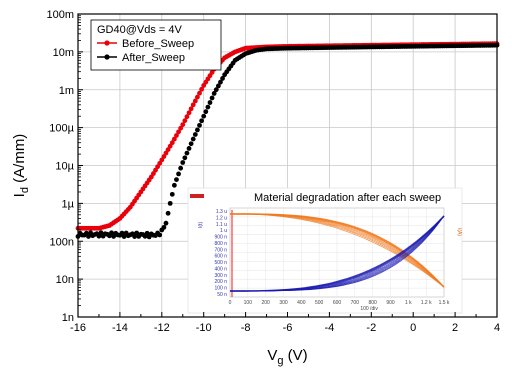 The width and height of the screenshot is (512, 376). Describe the element at coordinates (221, 218) in the screenshot. I see `inset-left-tick-label: 1.2 u` at that location.